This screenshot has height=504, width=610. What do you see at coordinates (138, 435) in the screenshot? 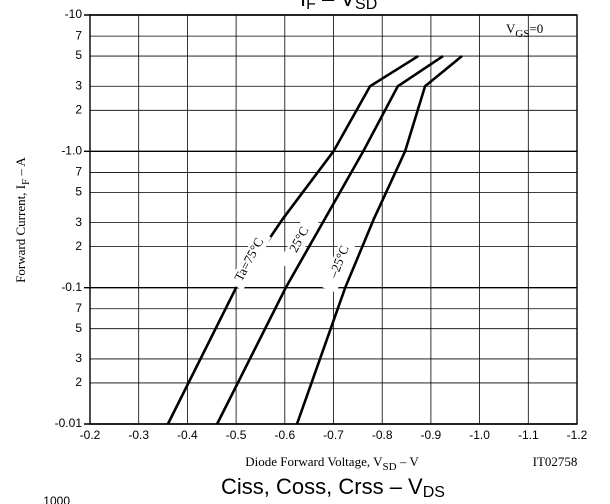
I see `x-tick-label: -0.3` at bounding box center [138, 435].